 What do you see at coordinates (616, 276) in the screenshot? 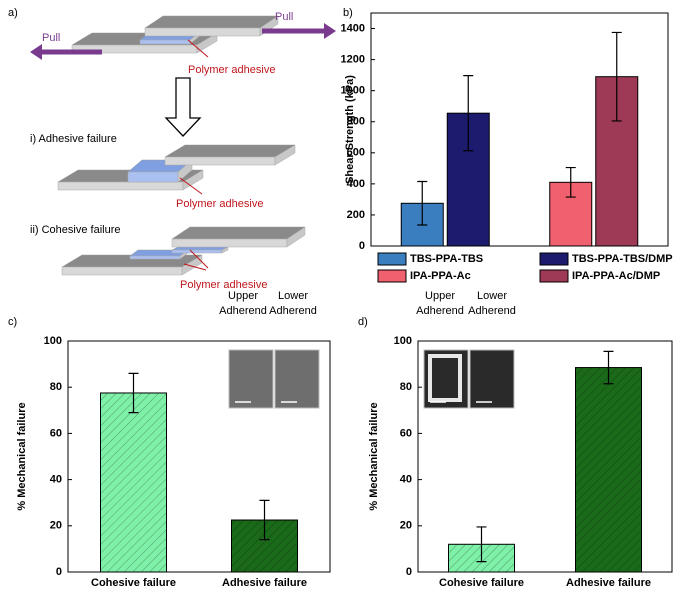
I see `legend-label: IPA-PPA-Ac/DMP` at bounding box center [616, 276].